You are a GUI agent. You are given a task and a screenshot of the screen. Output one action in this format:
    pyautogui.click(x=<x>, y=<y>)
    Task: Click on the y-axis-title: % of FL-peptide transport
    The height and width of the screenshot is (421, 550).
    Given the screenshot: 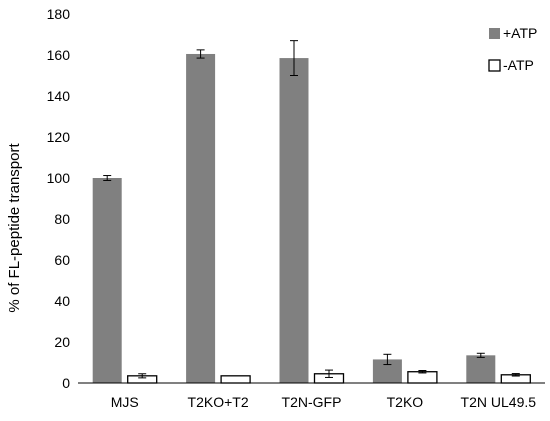 What is the action you would take?
    pyautogui.click(x=14, y=228)
    